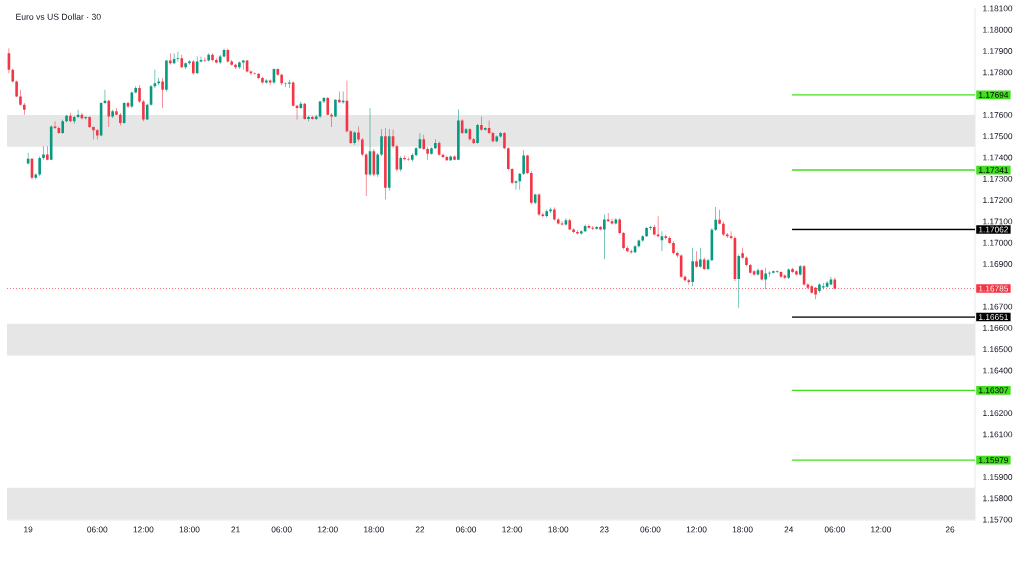  What do you see at coordinates (998, 178) in the screenshot?
I see `y-tick-label: 1.17300` at bounding box center [998, 178].